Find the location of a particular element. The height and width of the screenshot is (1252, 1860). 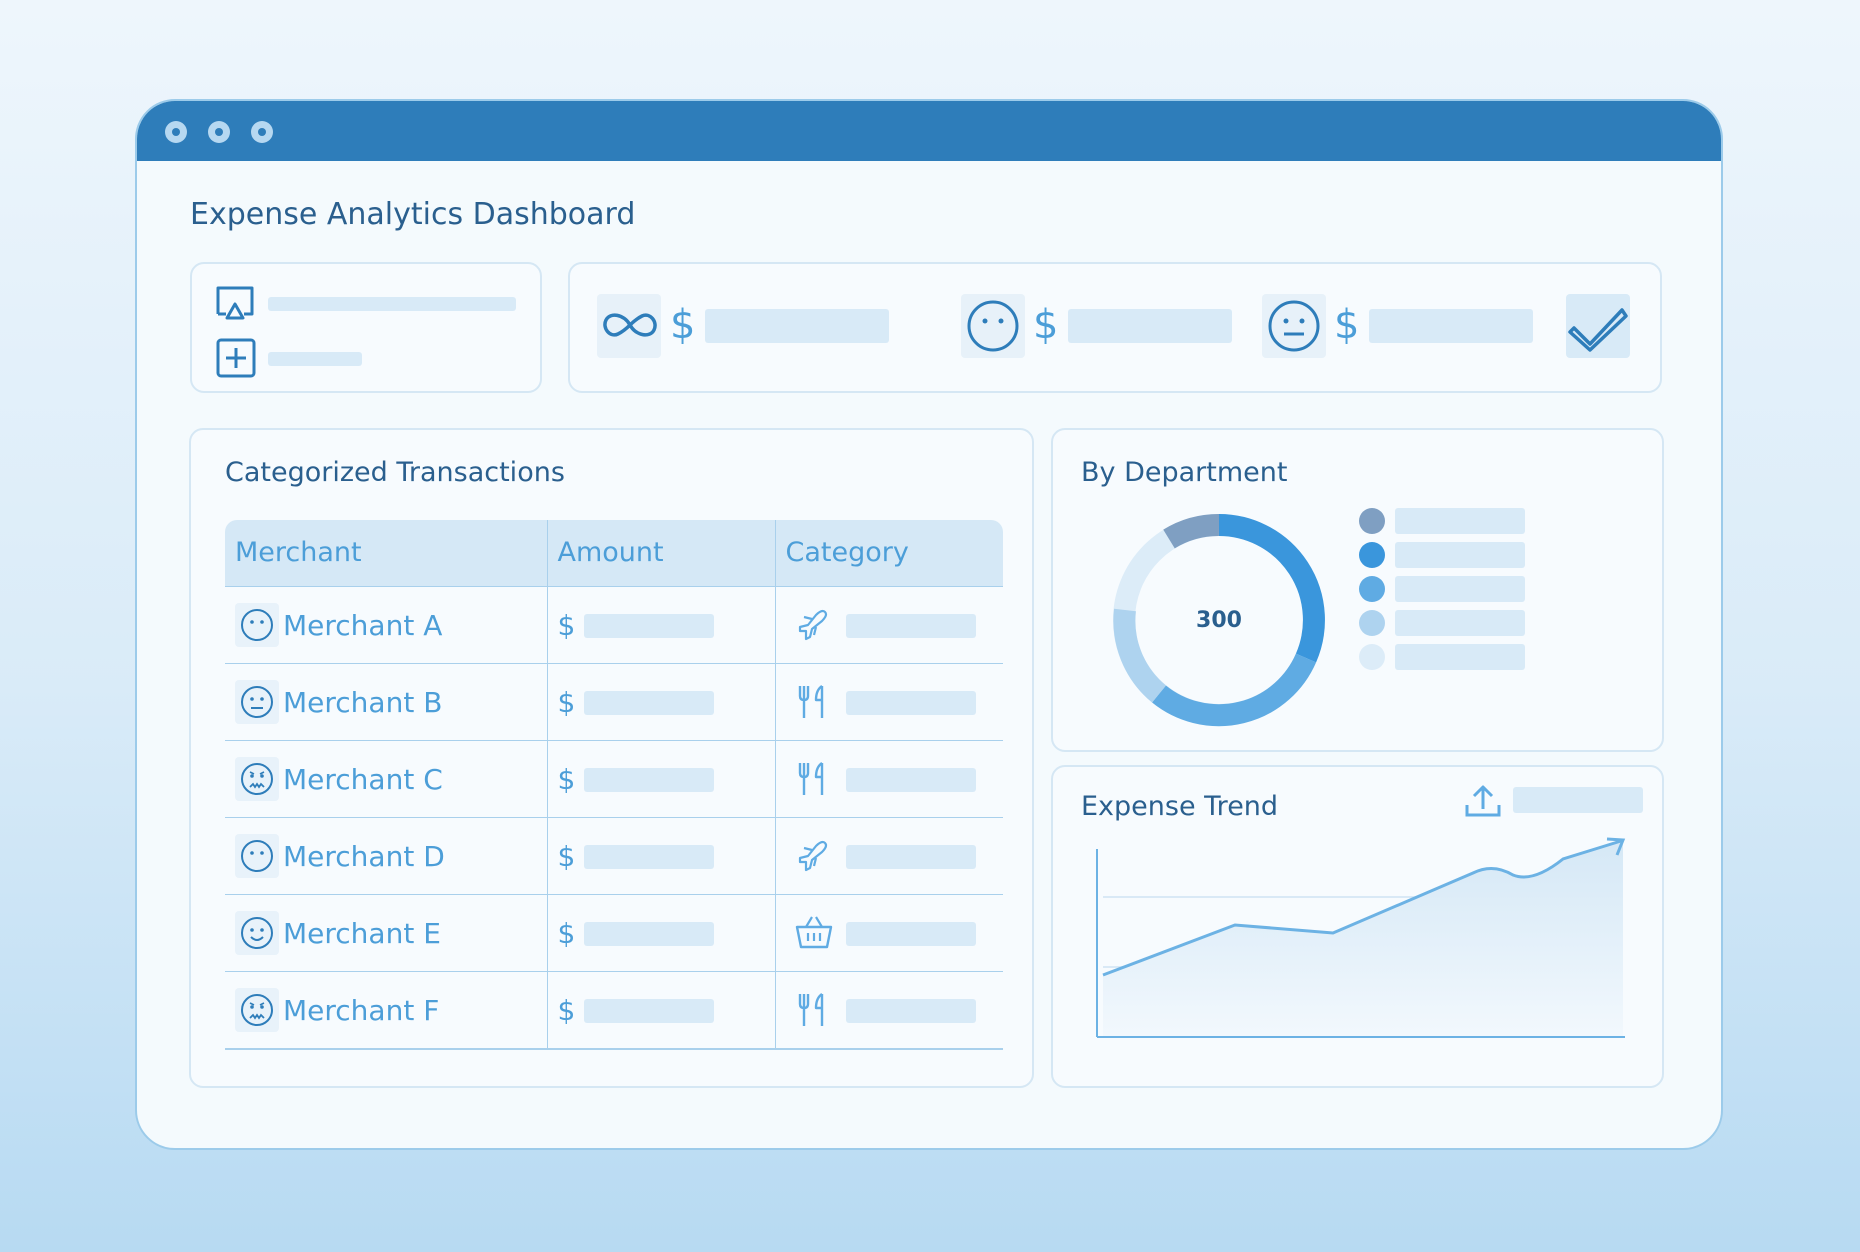

merchant-cell: Merchant E is located at coordinates (386, 932).